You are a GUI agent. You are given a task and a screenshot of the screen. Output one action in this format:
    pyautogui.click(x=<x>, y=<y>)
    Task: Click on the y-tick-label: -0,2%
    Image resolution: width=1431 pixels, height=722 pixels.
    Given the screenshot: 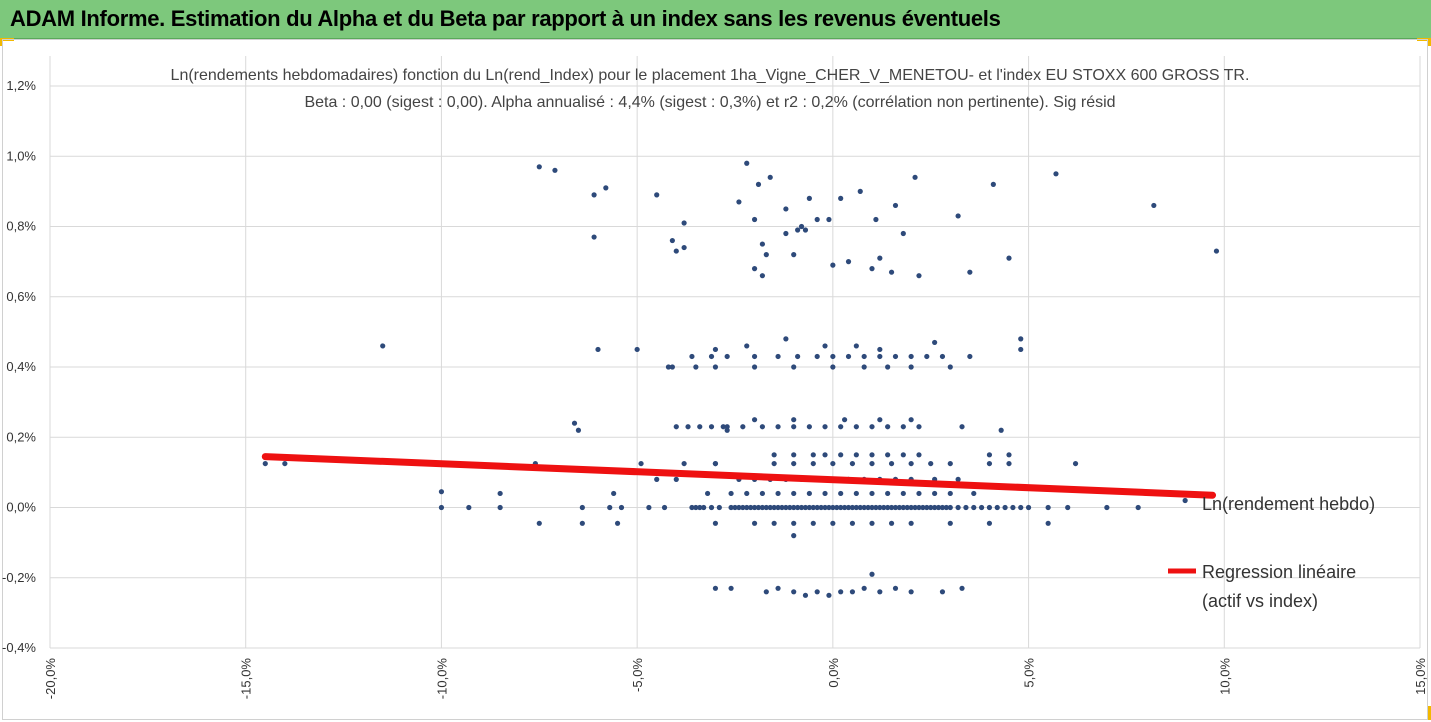 What is the action you would take?
    pyautogui.click(x=19, y=577)
    